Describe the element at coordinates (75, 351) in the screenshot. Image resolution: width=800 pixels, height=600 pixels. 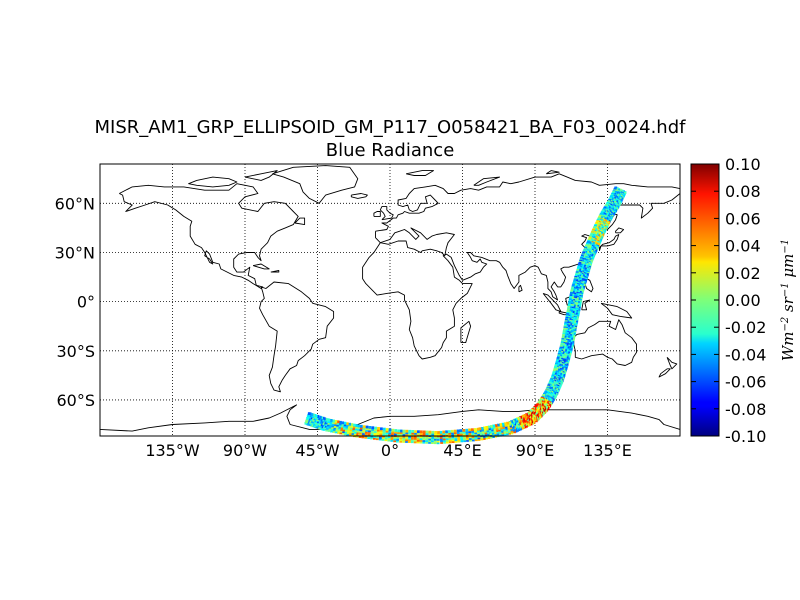
I see `y-tick-label: 30°S` at that location.